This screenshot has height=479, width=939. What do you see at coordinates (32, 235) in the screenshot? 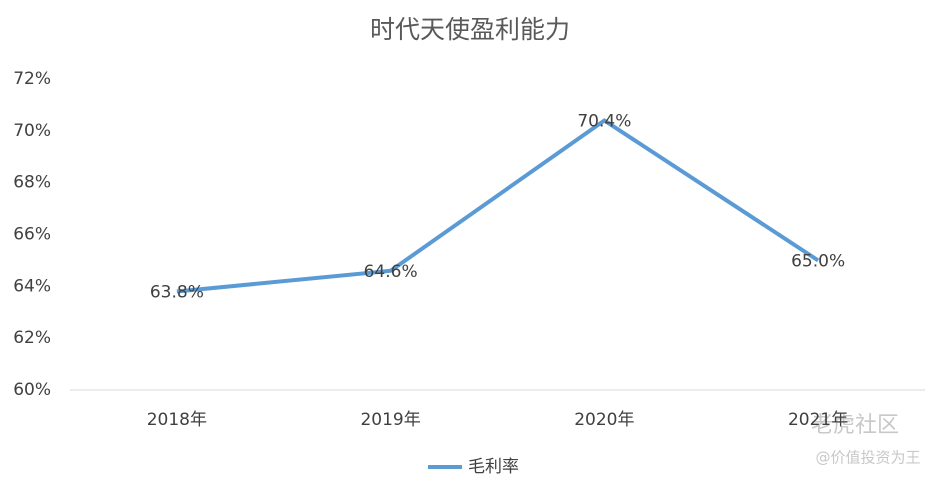
I see `y-tick-label: 66%` at bounding box center [32, 235].